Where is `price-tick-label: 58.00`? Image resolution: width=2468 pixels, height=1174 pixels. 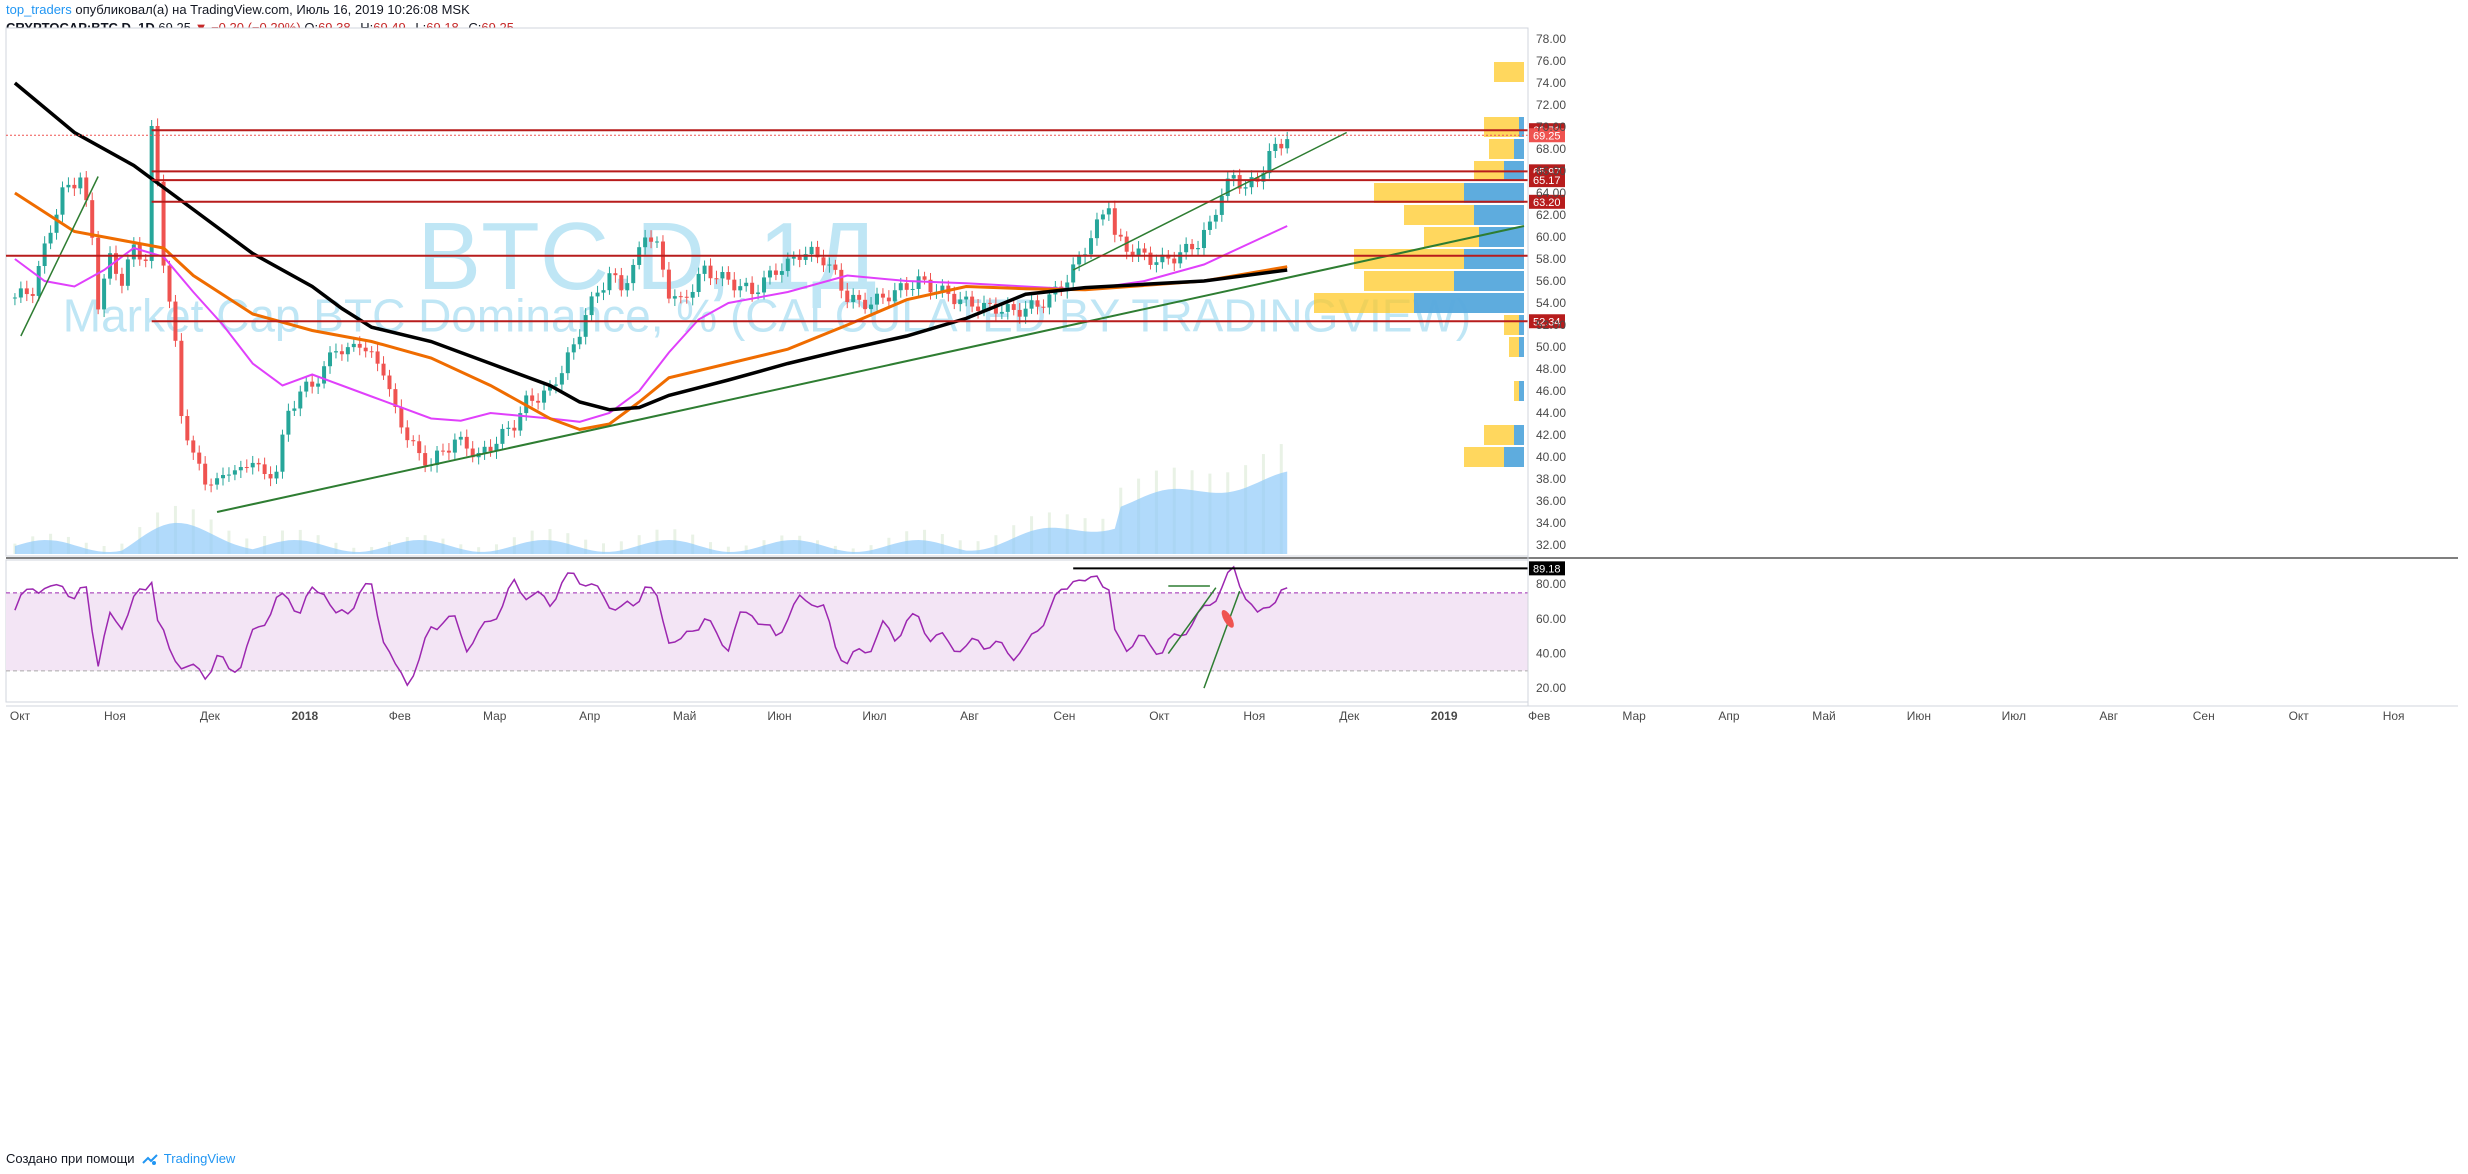
price-tick-label: 58.00 is located at coordinates (1551, 259).